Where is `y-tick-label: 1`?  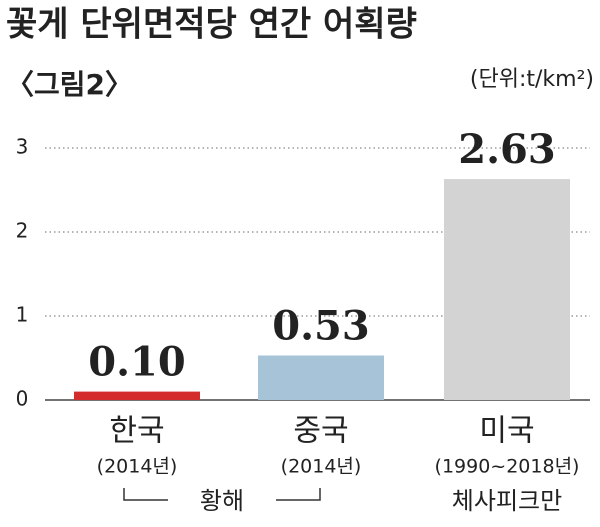 y-tick-label: 1 is located at coordinates (22, 315).